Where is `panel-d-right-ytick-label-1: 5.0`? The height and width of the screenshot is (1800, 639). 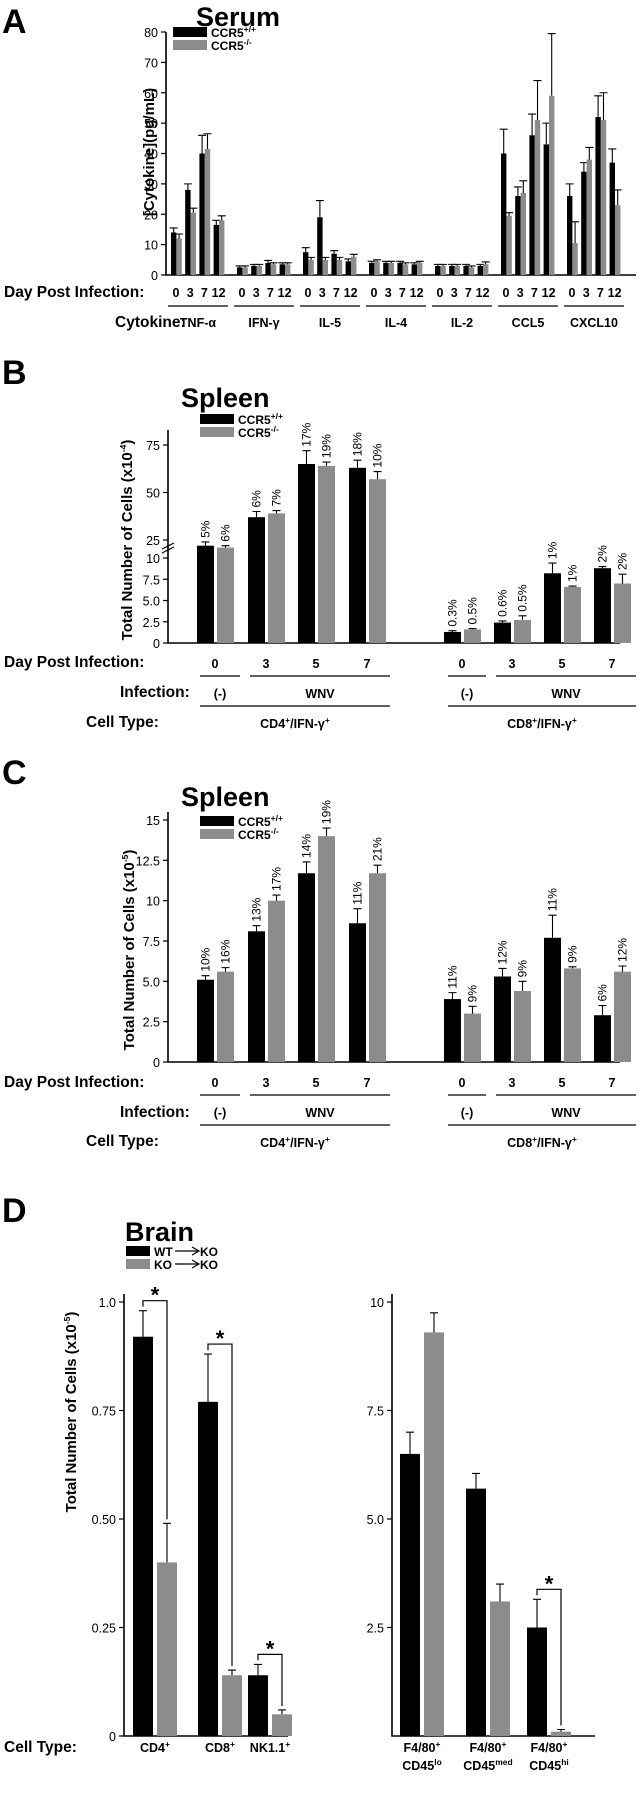
panel-d-right-ytick-label-1: 5.0 is located at coordinates (375, 1520).